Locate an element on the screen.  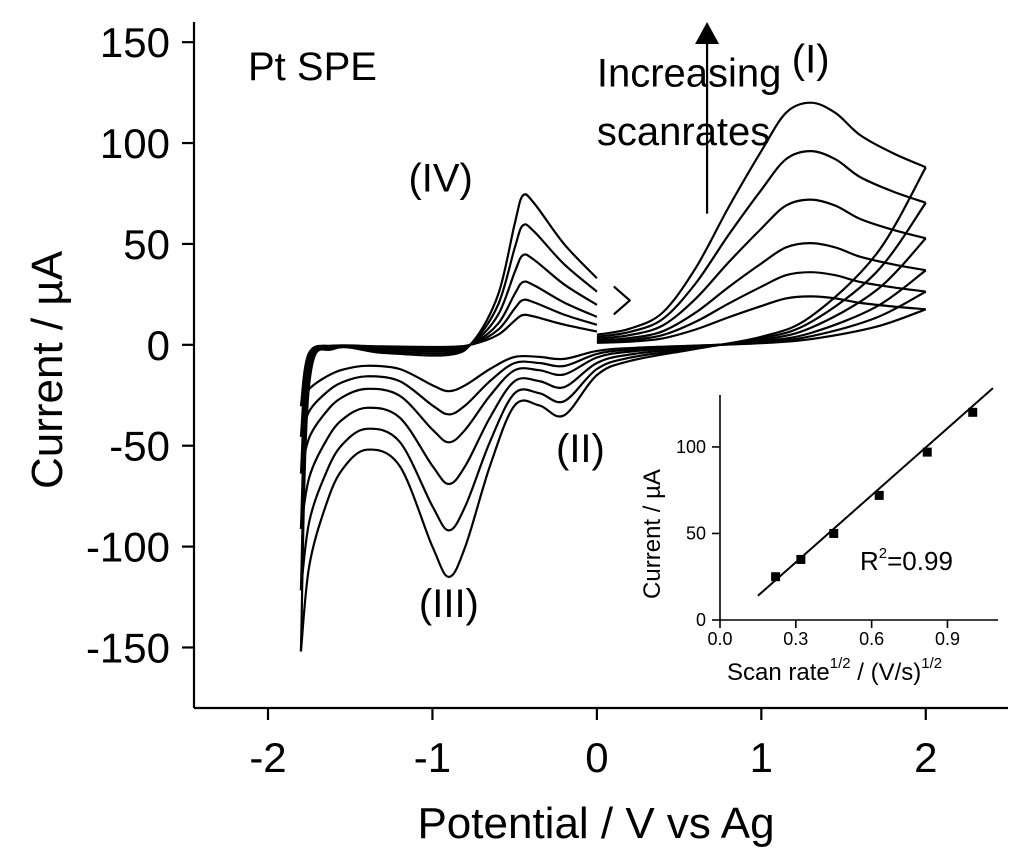
main-x-tick-label: 0 is located at coordinates (596, 757).